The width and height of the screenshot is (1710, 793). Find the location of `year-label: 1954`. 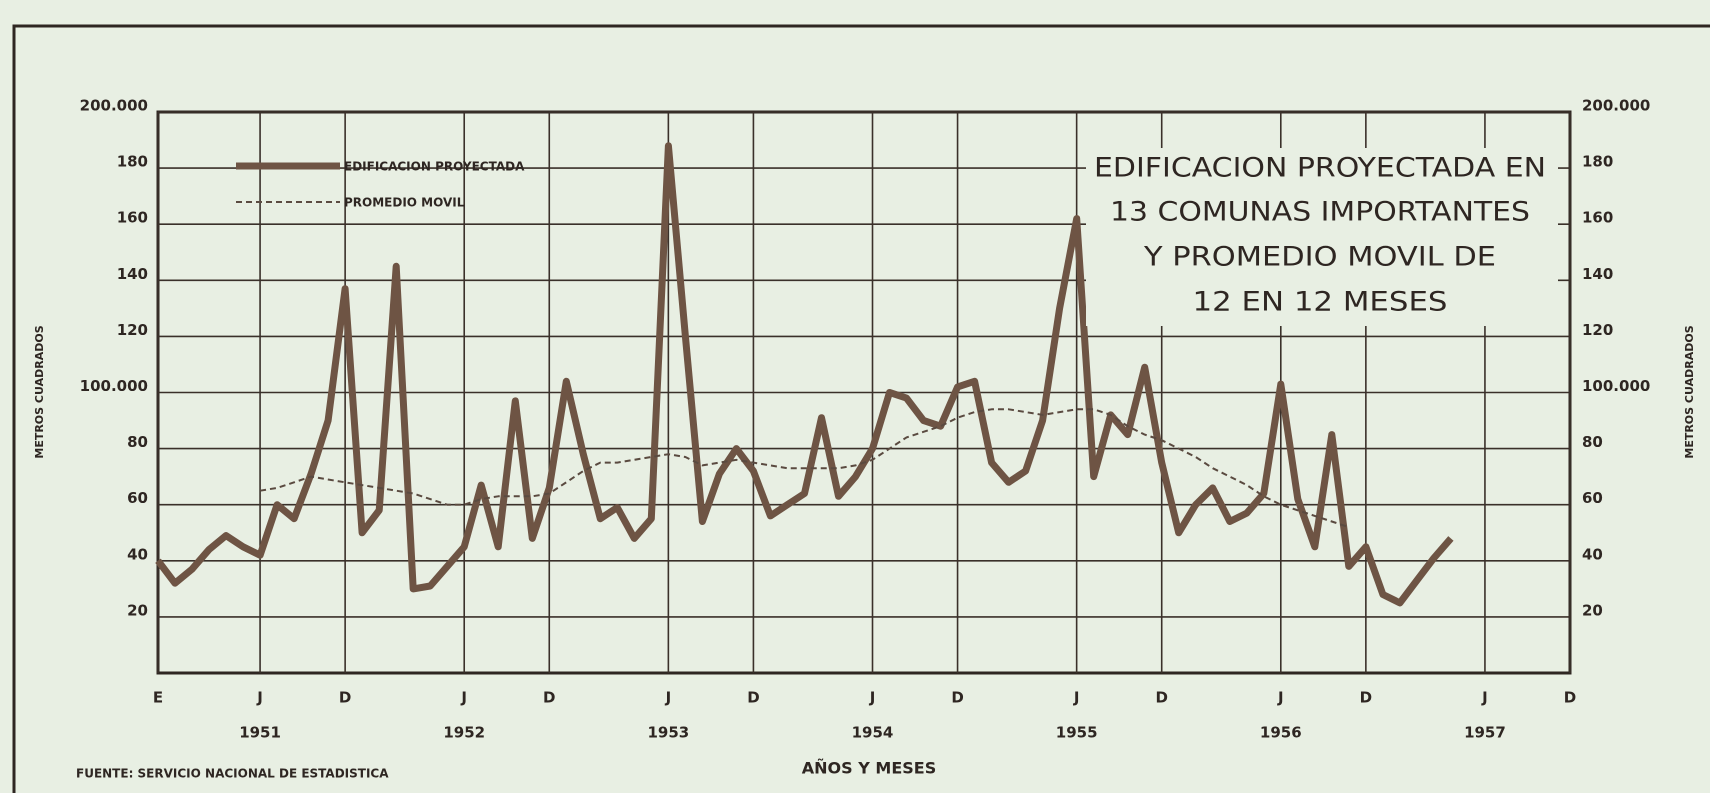

year-label: 1954 is located at coordinates (873, 733).